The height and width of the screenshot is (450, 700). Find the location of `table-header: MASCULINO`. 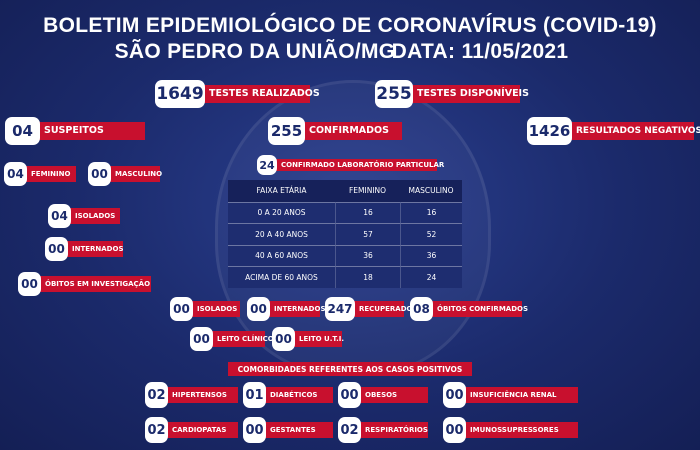

table-header: MASCULINO is located at coordinates (431, 191).